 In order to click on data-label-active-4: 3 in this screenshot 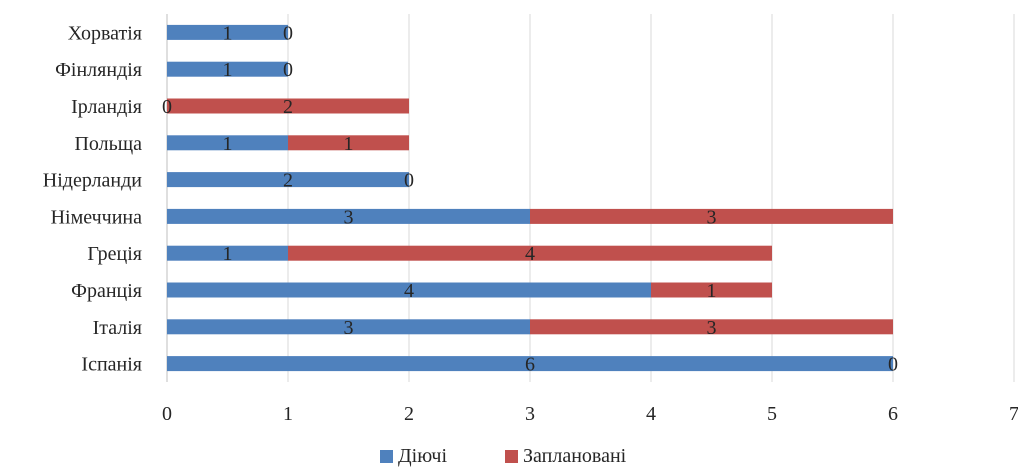, I will do `click(349, 217)`.